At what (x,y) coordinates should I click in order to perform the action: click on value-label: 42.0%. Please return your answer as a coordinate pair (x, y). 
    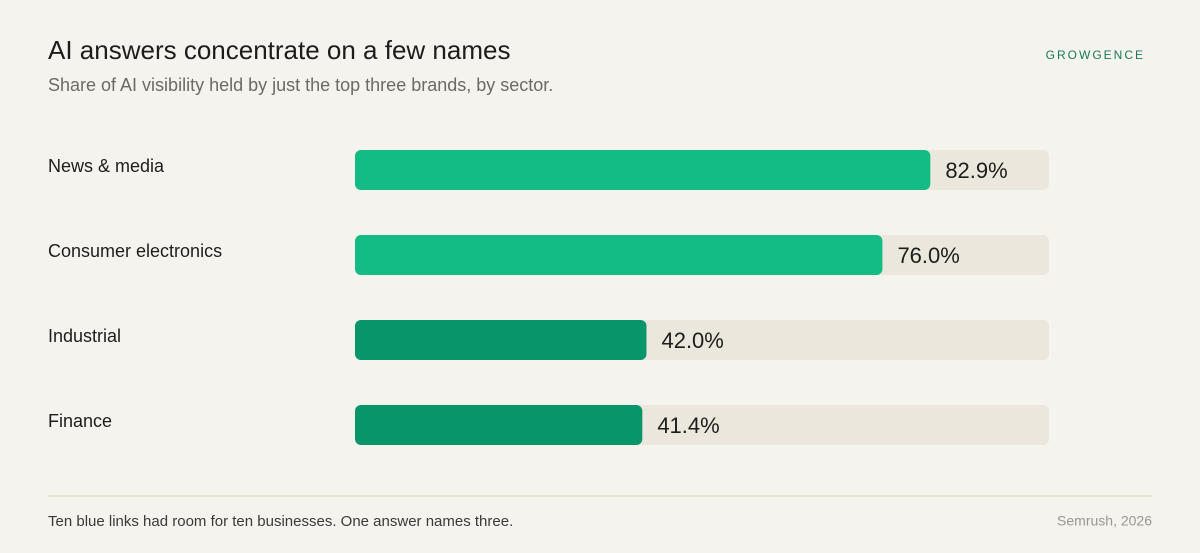
    Looking at the image, I should click on (692, 340).